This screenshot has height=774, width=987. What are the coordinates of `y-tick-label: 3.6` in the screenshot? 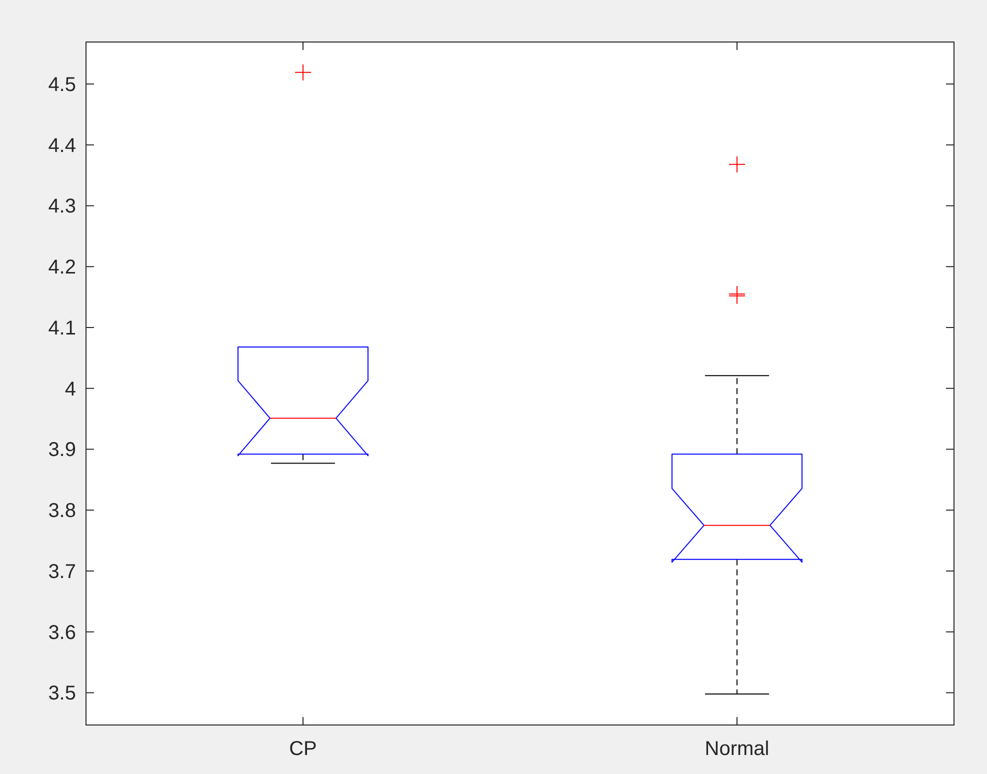 It's located at (62, 633).